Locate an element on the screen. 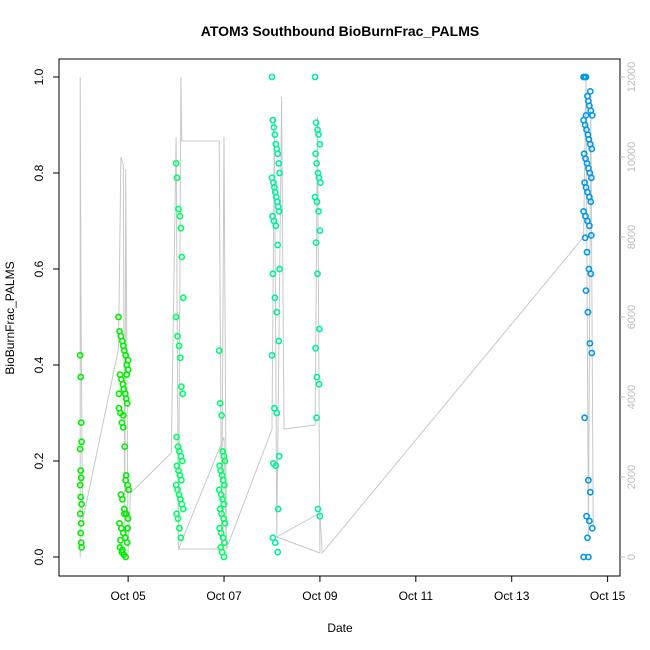 This screenshot has height=650, width=650. x-tick-label: Oct 11 is located at coordinates (416, 596).